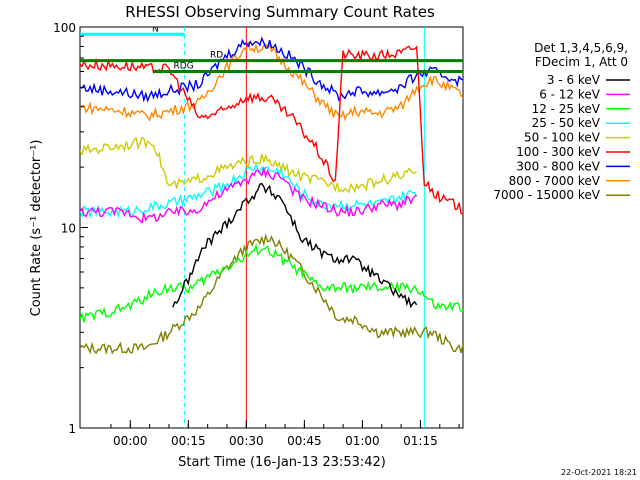 Image resolution: width=640 pixels, height=480 pixels. What do you see at coordinates (304, 441) in the screenshot?
I see `x-tick-label: 00:45` at bounding box center [304, 441].